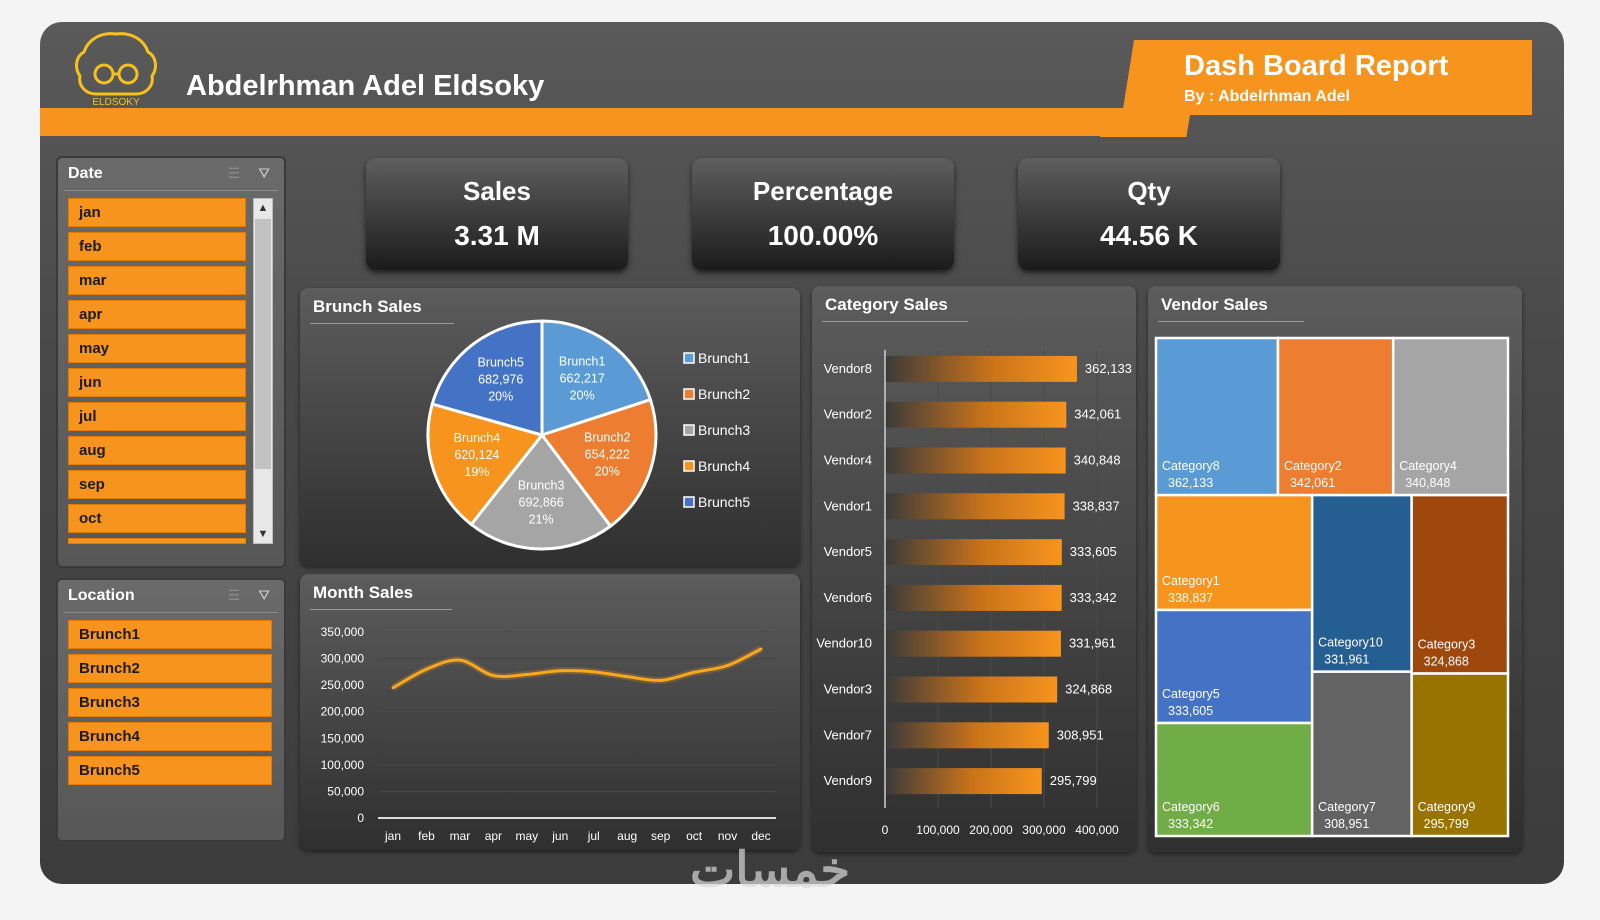 Image resolution: width=1600 pixels, height=920 pixels. I want to click on bar-value-label: 342,061, so click(1097, 414).